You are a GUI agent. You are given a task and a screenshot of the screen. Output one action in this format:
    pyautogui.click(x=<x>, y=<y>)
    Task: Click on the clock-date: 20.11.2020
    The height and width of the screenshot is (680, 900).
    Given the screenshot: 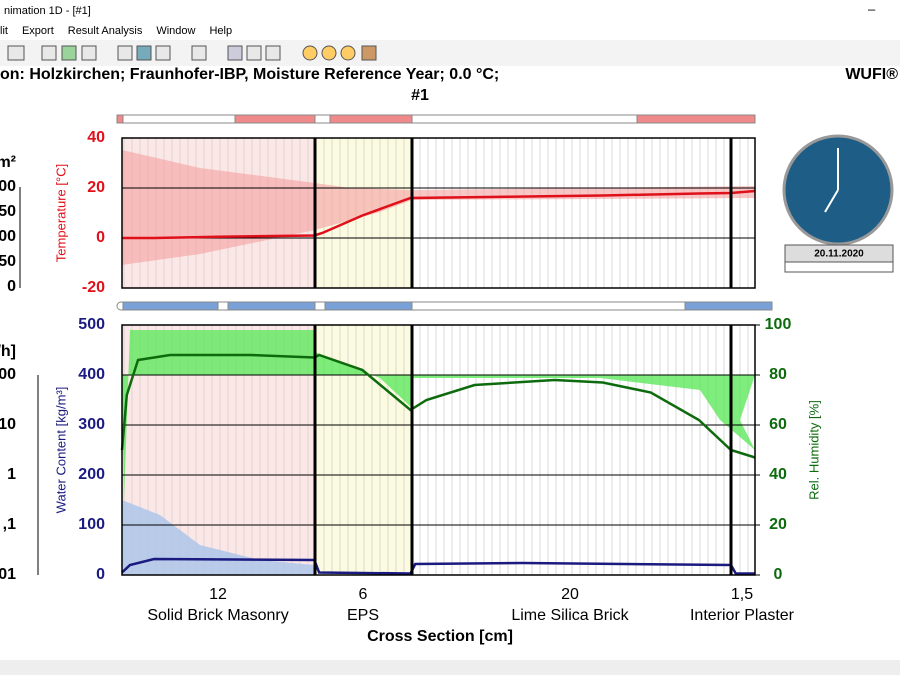 What is the action you would take?
    pyautogui.click(x=839, y=254)
    